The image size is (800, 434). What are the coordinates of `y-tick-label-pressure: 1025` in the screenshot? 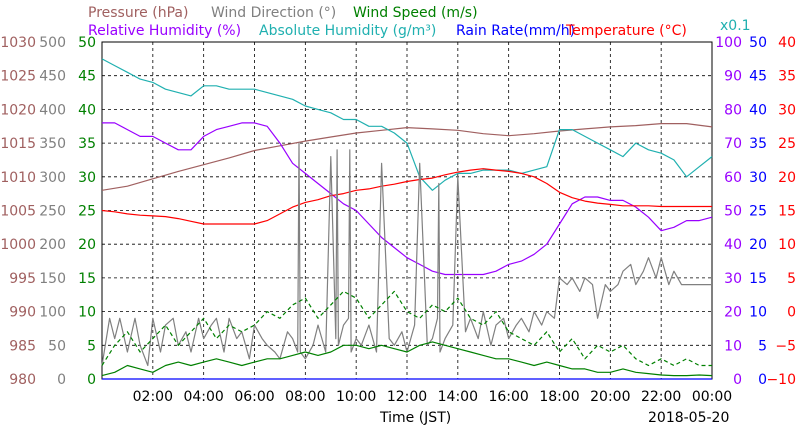 It's located at (18, 77).